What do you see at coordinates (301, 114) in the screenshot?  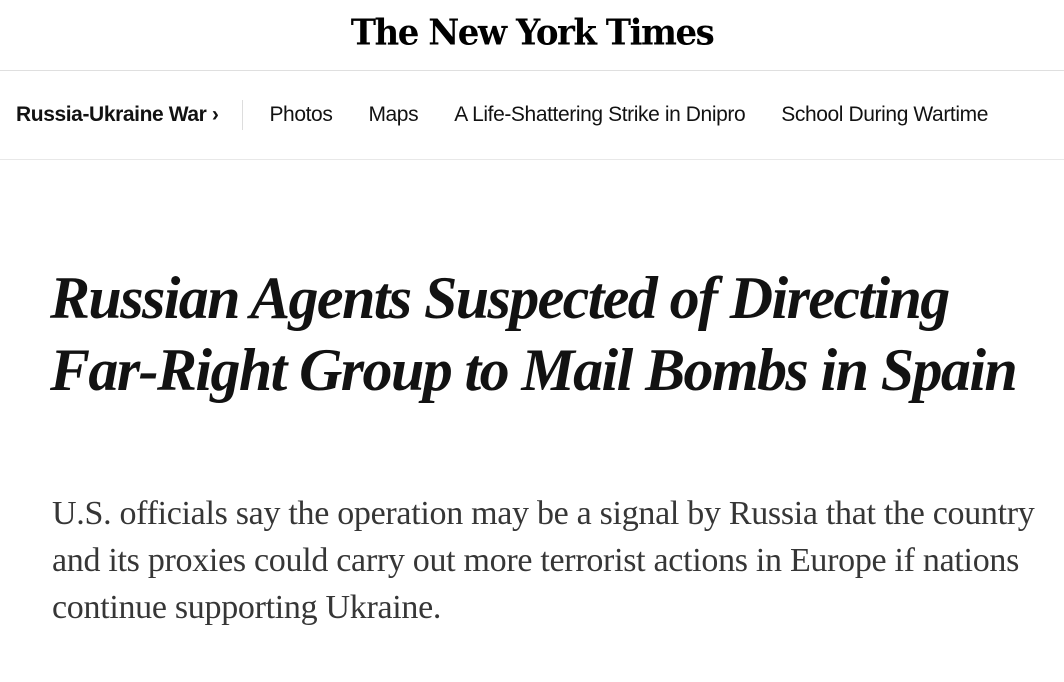 I see `nav-link-photos: Photos` at bounding box center [301, 114].